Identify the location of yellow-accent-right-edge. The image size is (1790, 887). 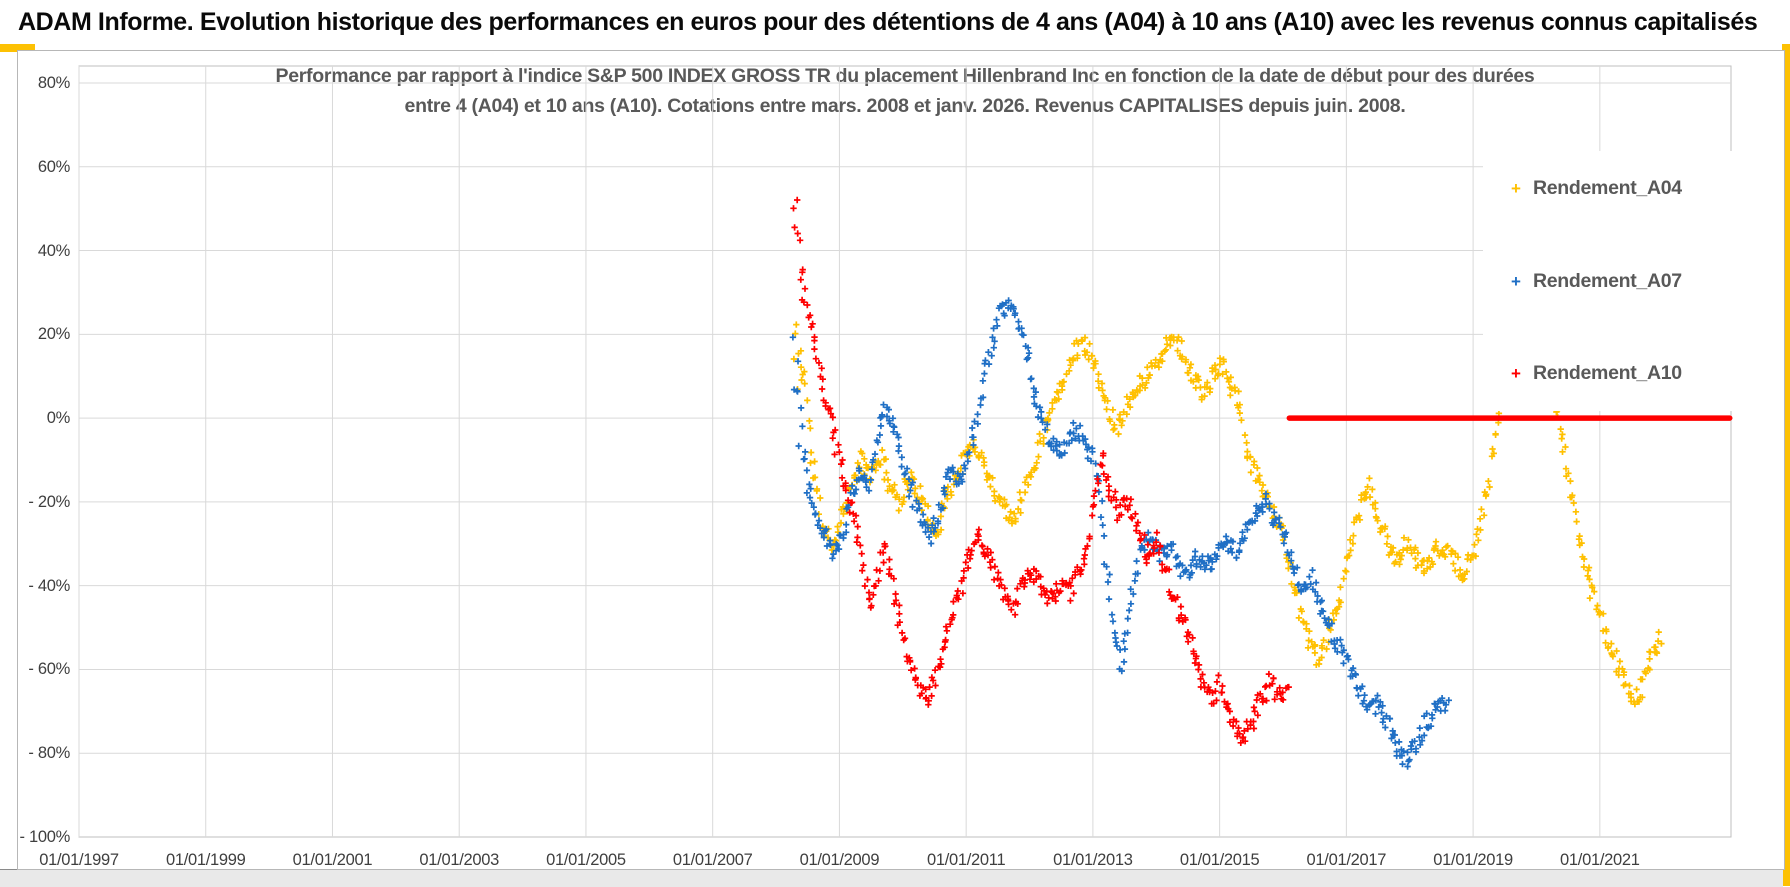
(1786, 465).